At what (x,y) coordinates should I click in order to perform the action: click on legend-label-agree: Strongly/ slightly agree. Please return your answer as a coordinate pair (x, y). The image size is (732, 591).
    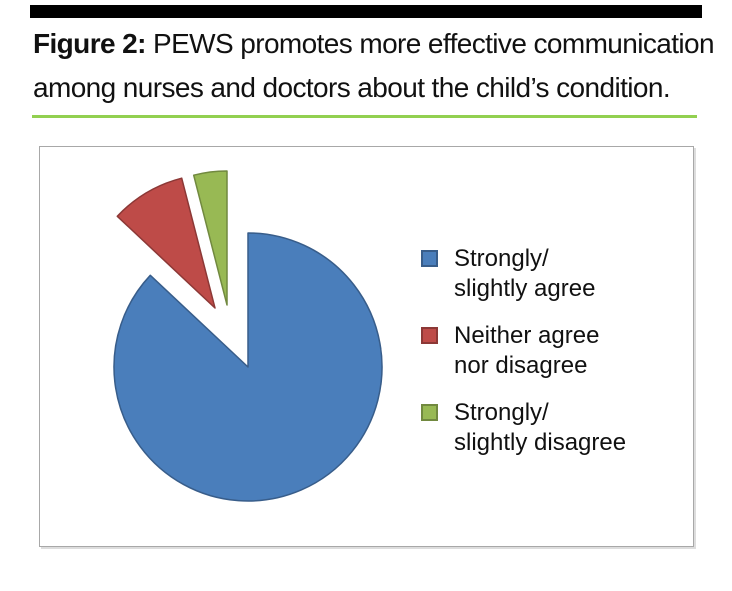
    Looking at the image, I should click on (524, 274).